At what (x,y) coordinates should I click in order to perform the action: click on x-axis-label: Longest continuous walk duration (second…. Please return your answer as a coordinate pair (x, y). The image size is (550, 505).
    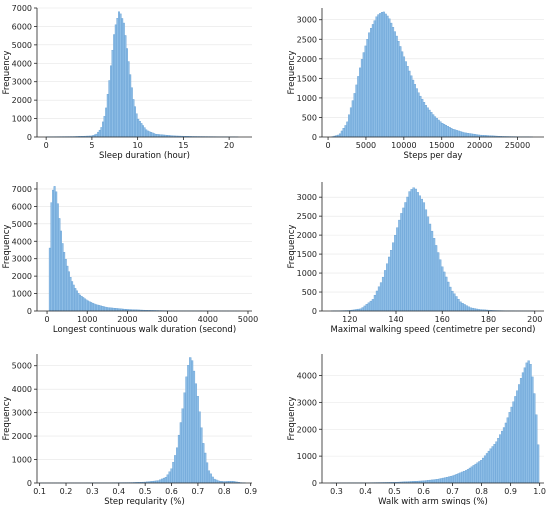
    Looking at the image, I should click on (144, 330).